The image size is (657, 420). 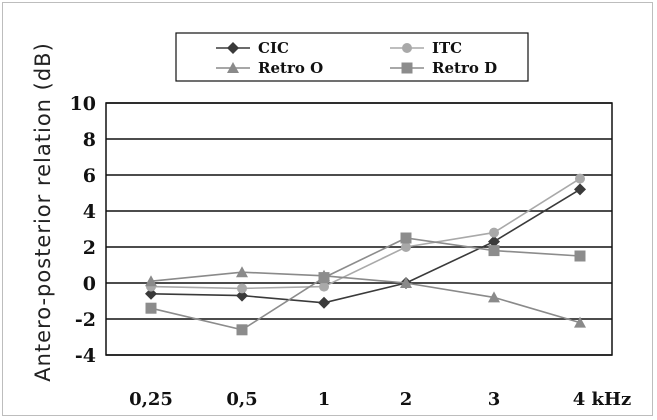 What do you see at coordinates (83, 104) in the screenshot?
I see `y-tick-label: 10` at bounding box center [83, 104].